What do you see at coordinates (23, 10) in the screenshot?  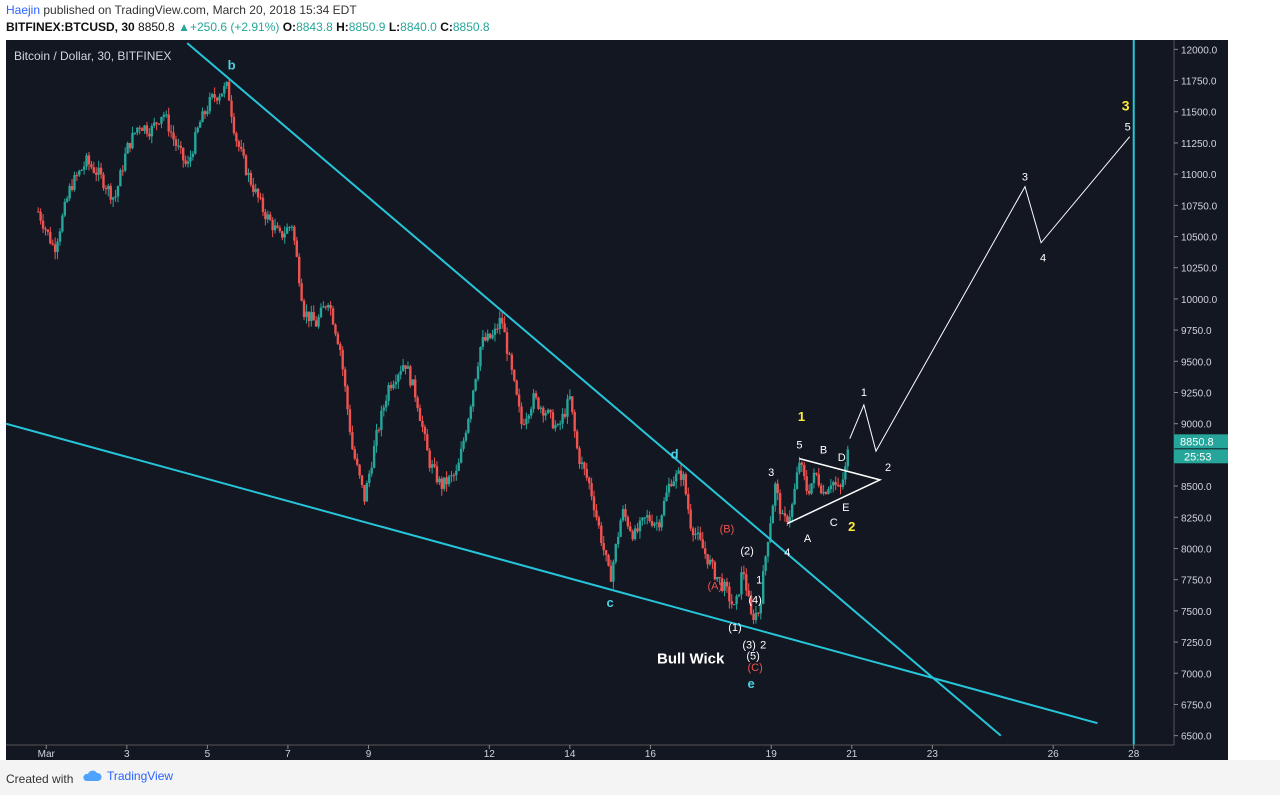 I see `author-link: Haejin` at bounding box center [23, 10].